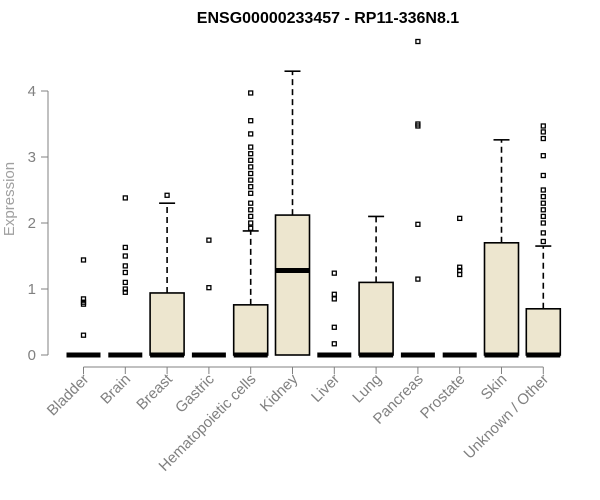 The image size is (600, 500). Describe the element at coordinates (68, 395) in the screenshot. I see `x-tick-label-0: Bladder` at that location.